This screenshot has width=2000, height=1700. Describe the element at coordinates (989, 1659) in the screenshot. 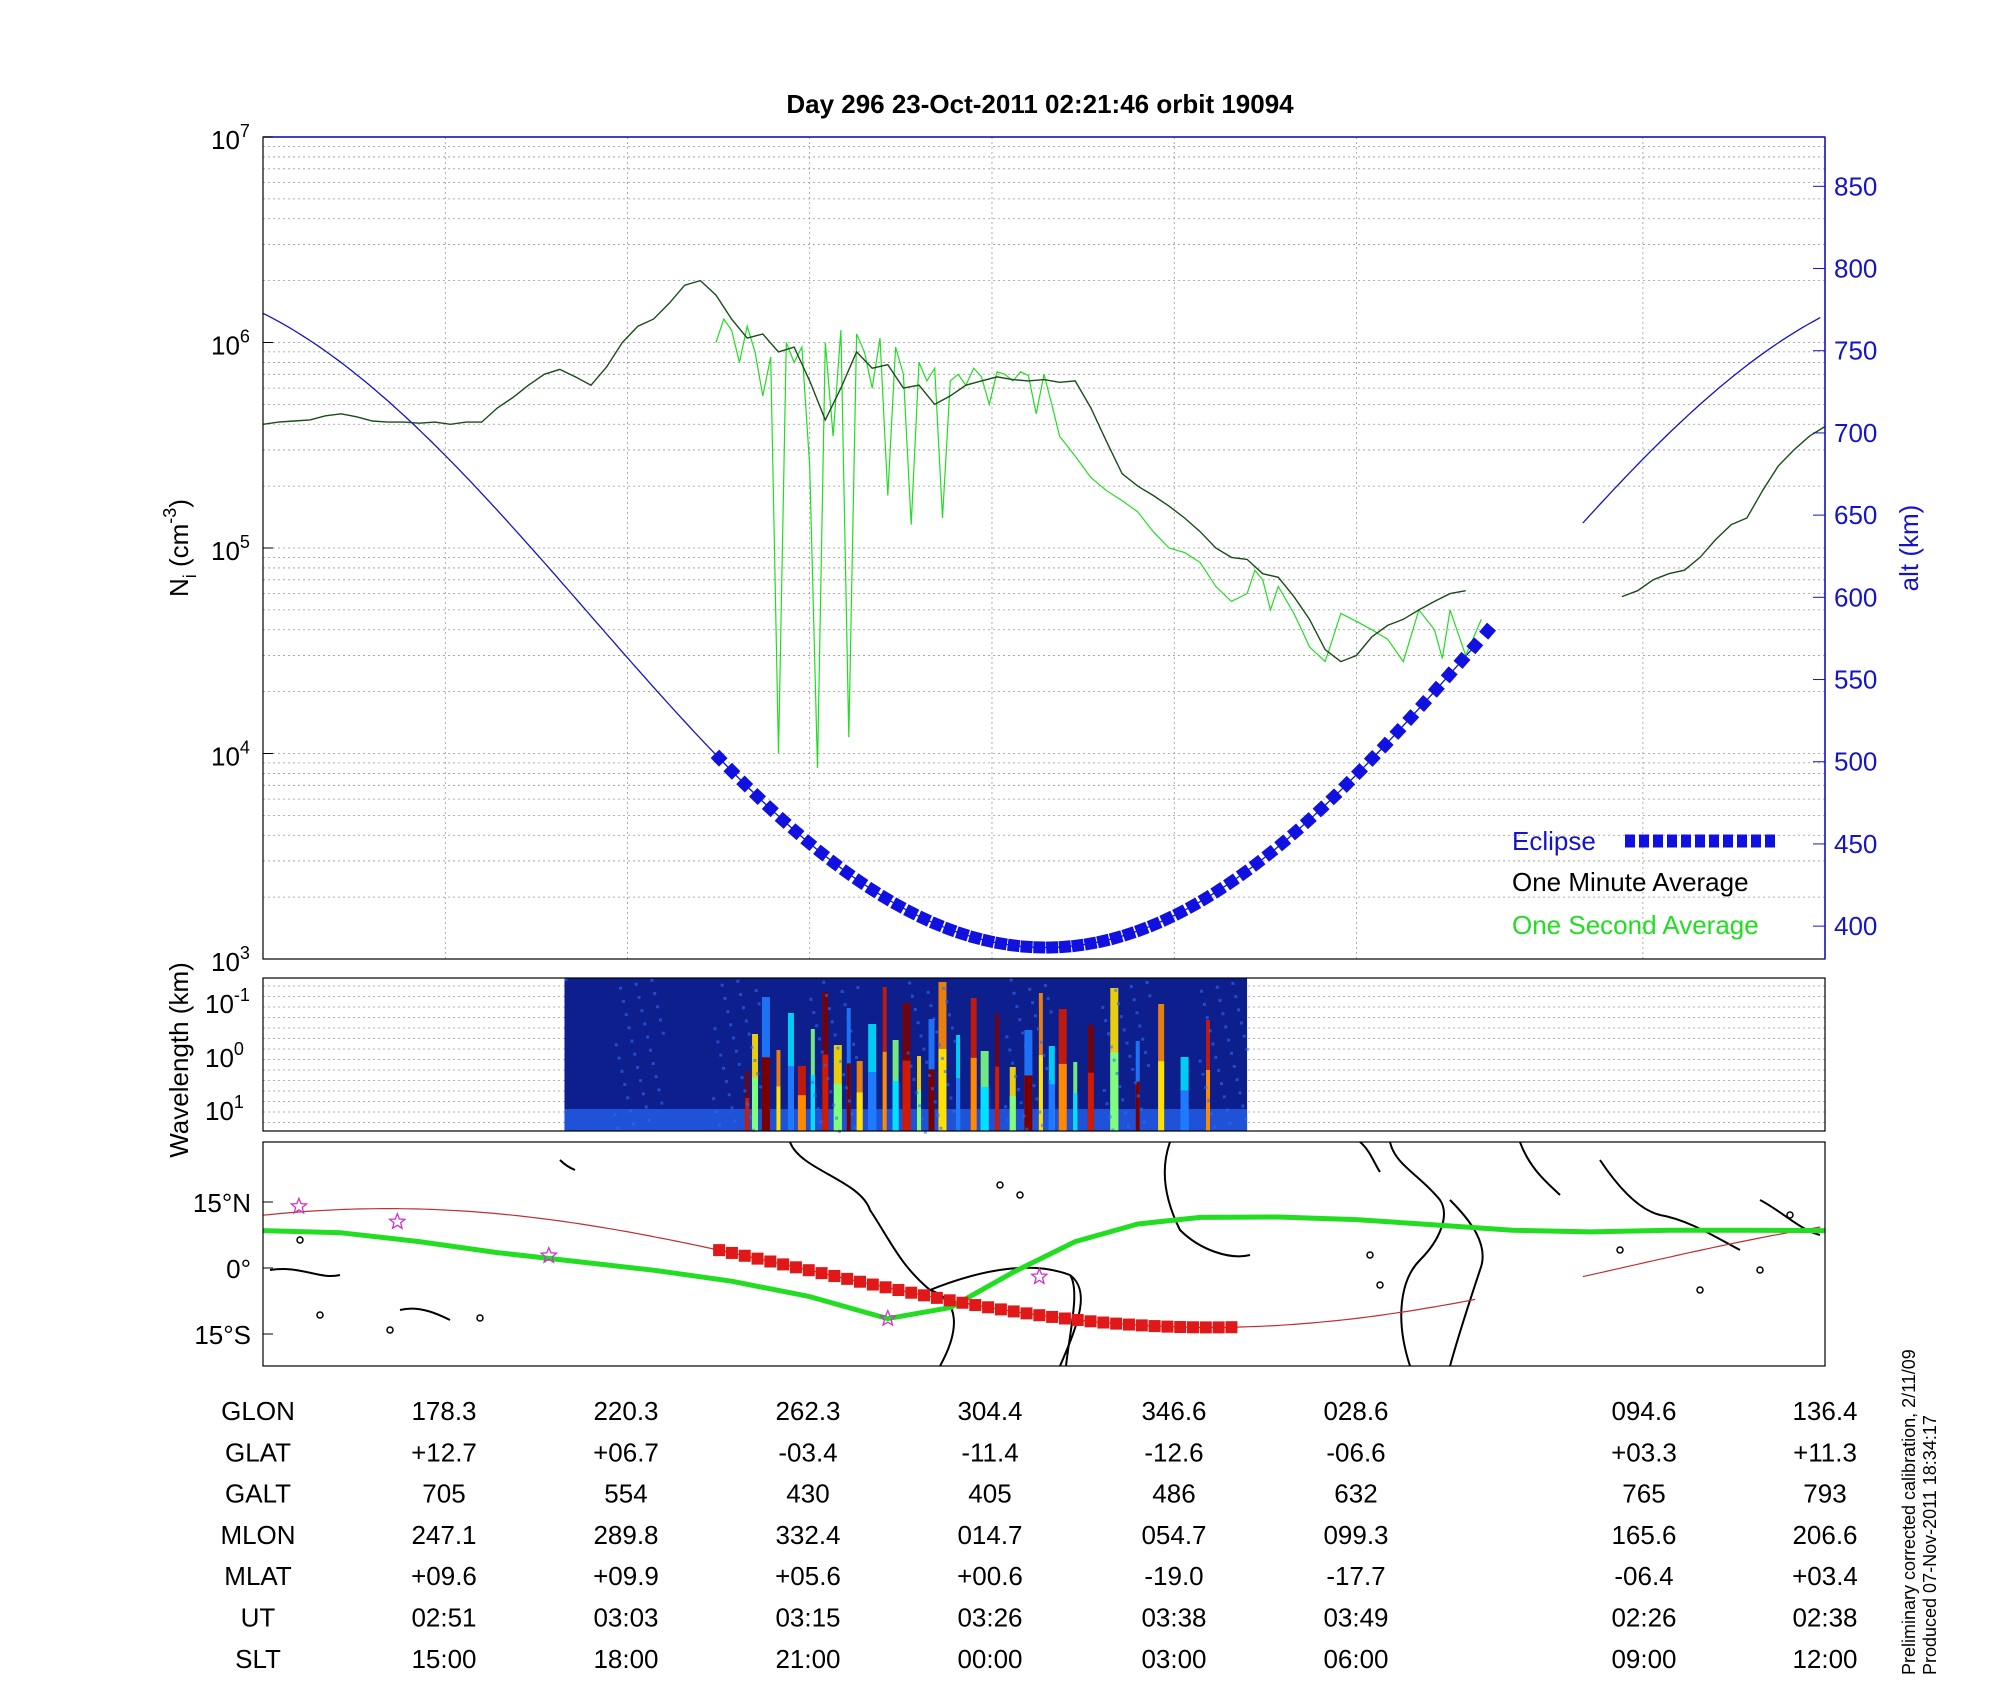

I see `table-cell: 00:00` at that location.